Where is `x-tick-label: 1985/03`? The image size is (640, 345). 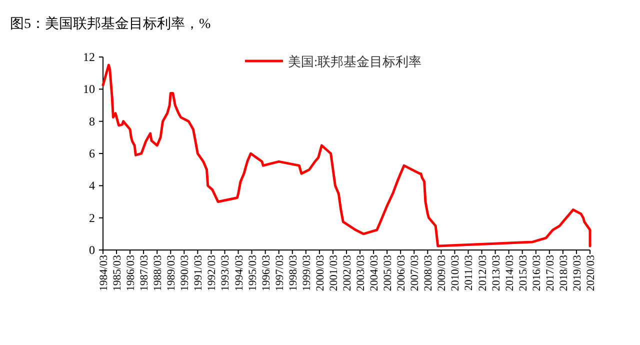 x-tick-label: 1985/03 is located at coordinates (118, 273).